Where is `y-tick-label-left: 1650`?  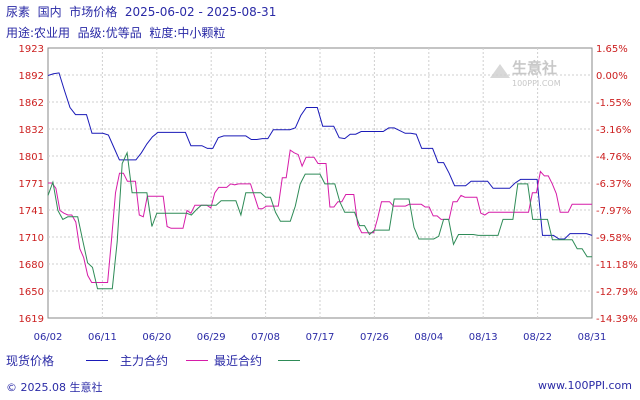
y-tick-label-left: 1650 is located at coordinates (31, 292).